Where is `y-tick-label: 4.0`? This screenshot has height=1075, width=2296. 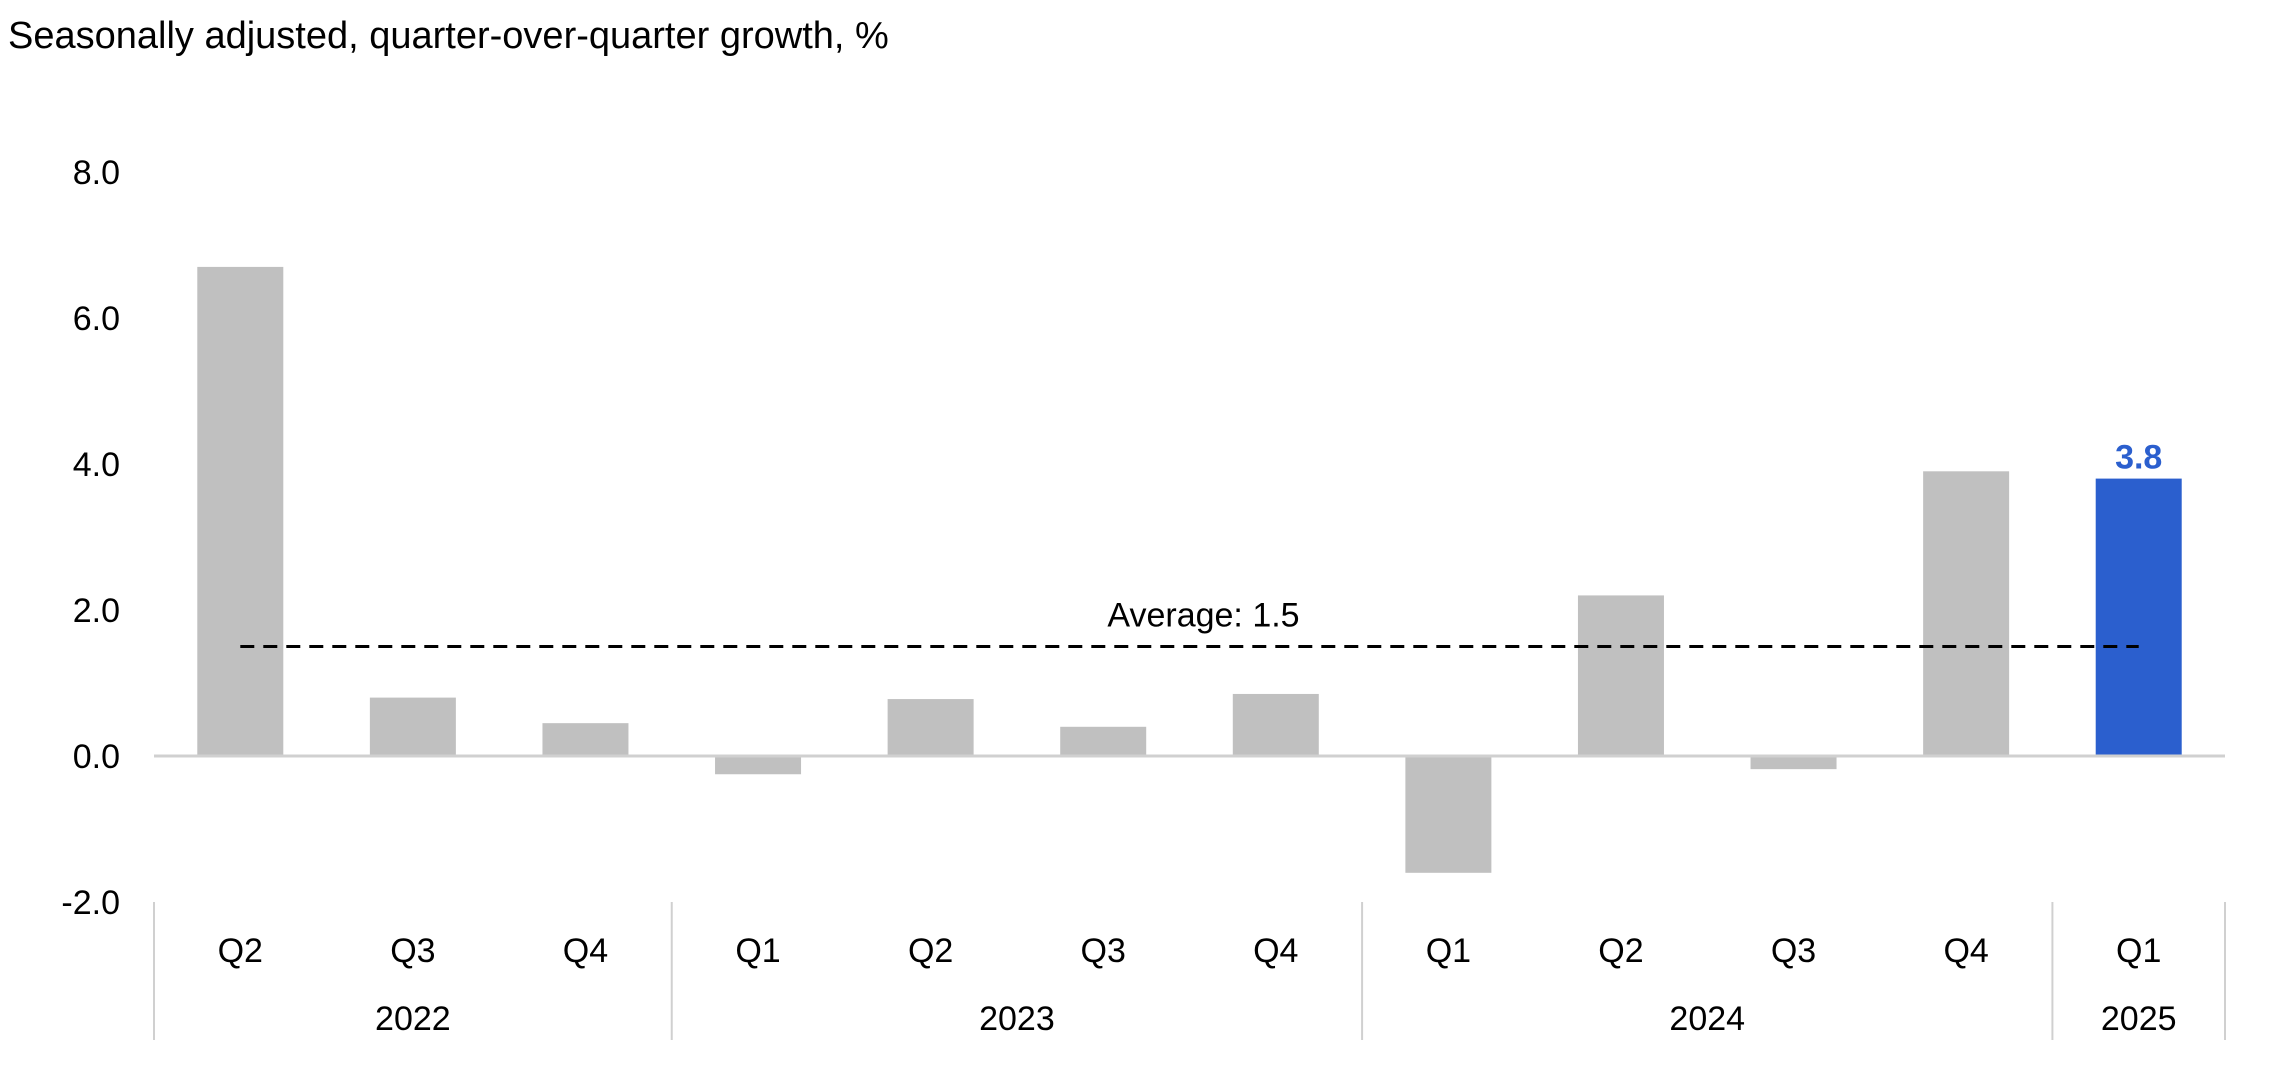
y-tick-label: 4.0 is located at coordinates (96, 465).